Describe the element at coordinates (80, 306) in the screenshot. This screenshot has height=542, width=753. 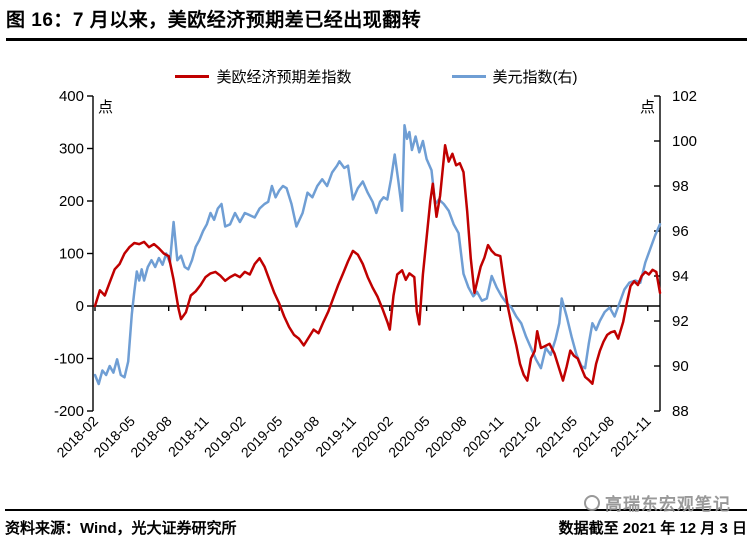
I see `left-axis-tick-label: 0` at that location.